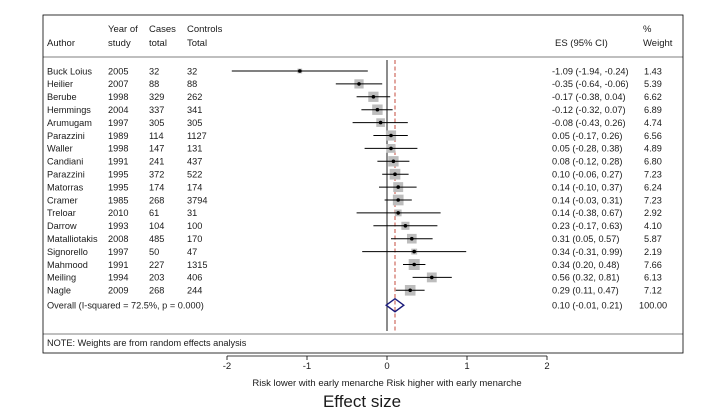  Describe the element at coordinates (653, 278) in the screenshot. I see `study-weight: 6.13` at that location.